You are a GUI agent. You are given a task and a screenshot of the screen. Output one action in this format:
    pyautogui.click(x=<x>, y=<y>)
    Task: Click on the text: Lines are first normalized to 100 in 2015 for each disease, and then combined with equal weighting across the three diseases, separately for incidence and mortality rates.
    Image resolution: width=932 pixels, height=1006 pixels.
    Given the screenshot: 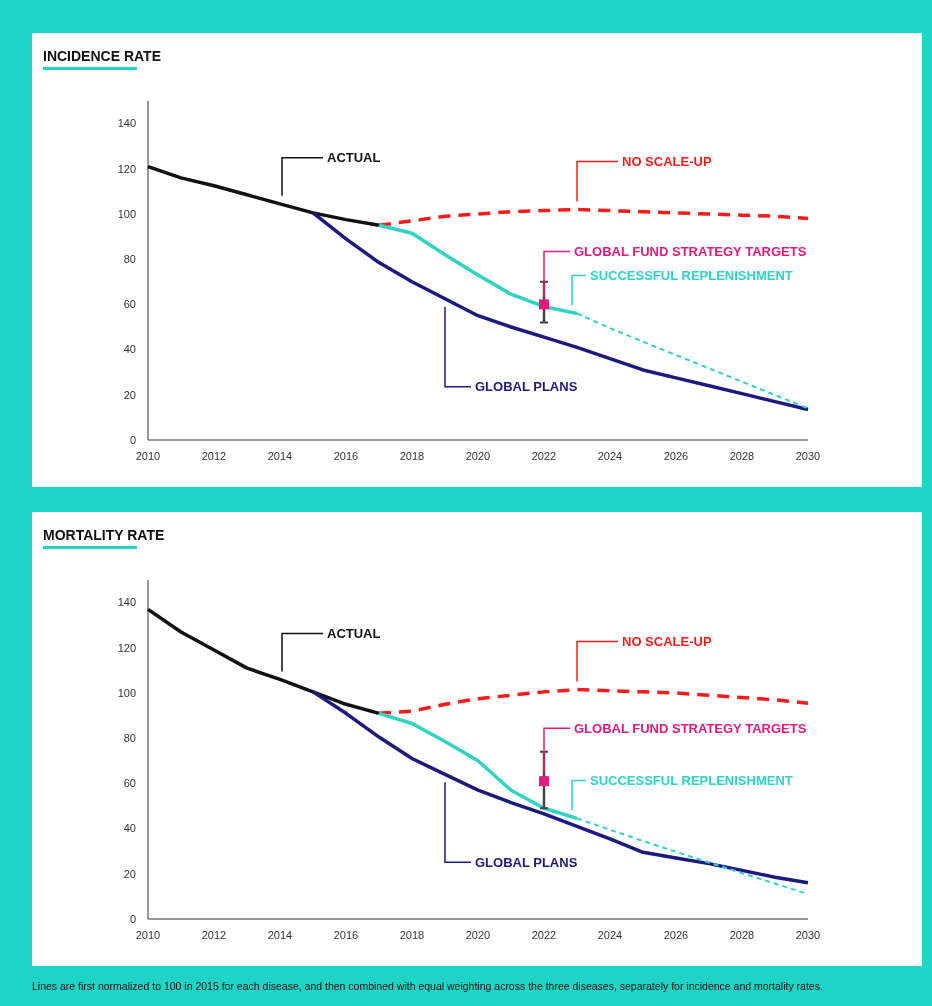 What is the action you would take?
    pyautogui.click(x=427, y=986)
    